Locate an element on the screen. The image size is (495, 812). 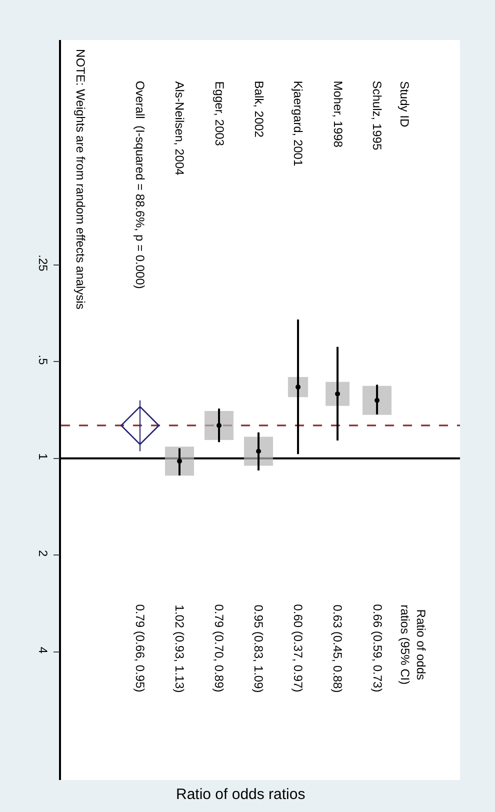
y-tick-label: 4 is located at coordinates (43, 650).